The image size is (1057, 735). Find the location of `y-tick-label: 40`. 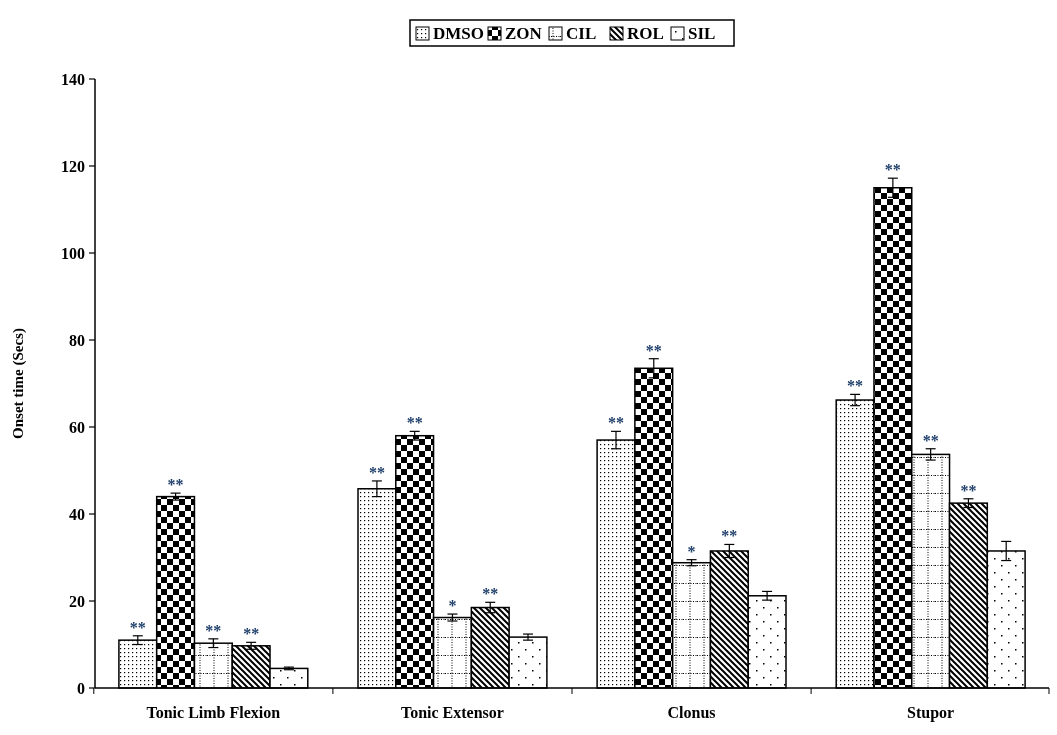

y-tick-label: 40 is located at coordinates (77, 514).